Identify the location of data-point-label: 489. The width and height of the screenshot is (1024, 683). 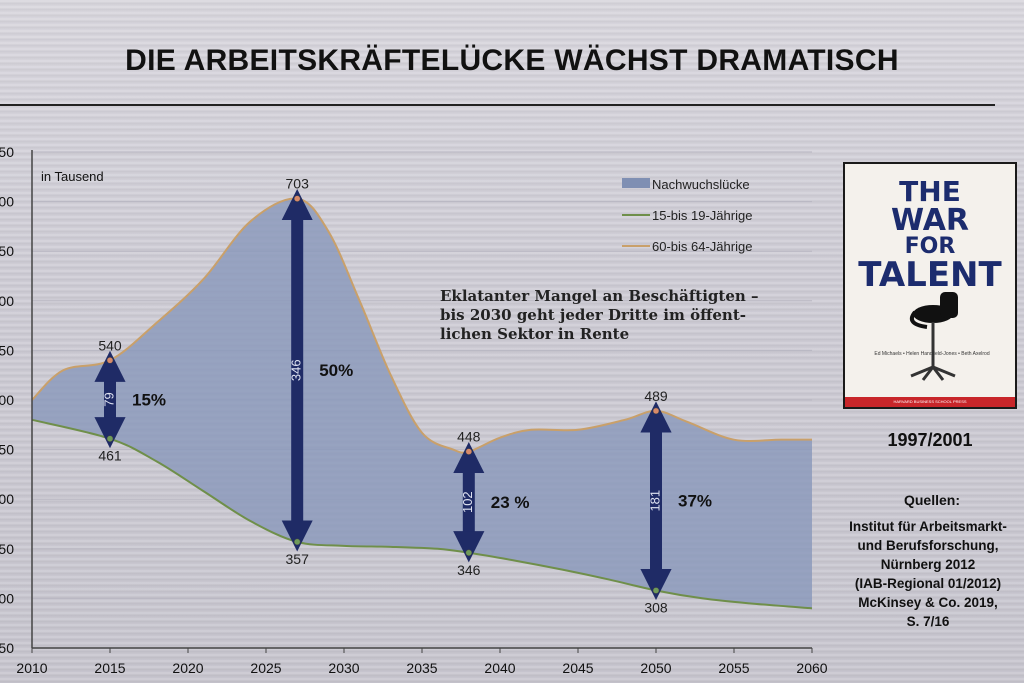
(656, 396).